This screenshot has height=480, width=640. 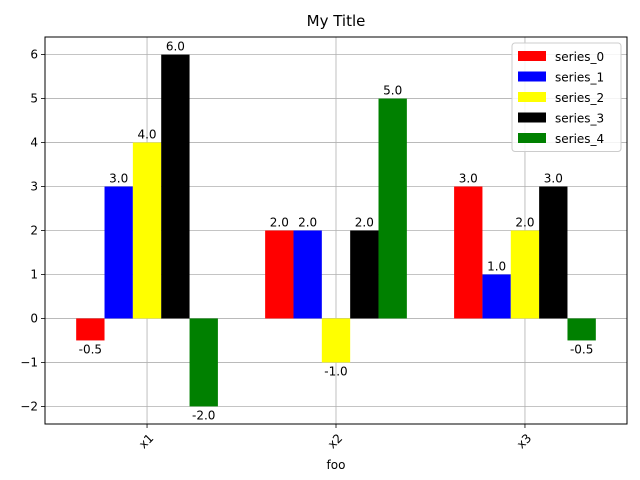 What do you see at coordinates (175, 186) in the screenshot?
I see `bar-series_3-x1` at bounding box center [175, 186].